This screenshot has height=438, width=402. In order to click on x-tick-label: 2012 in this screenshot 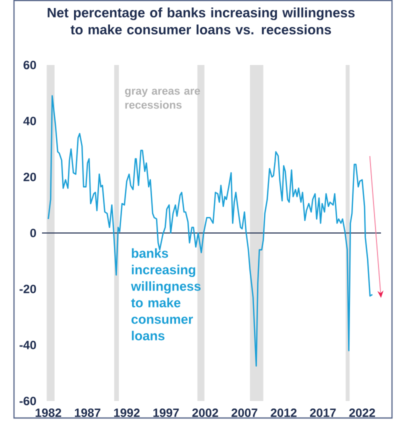, I will do `click(283, 413)`.